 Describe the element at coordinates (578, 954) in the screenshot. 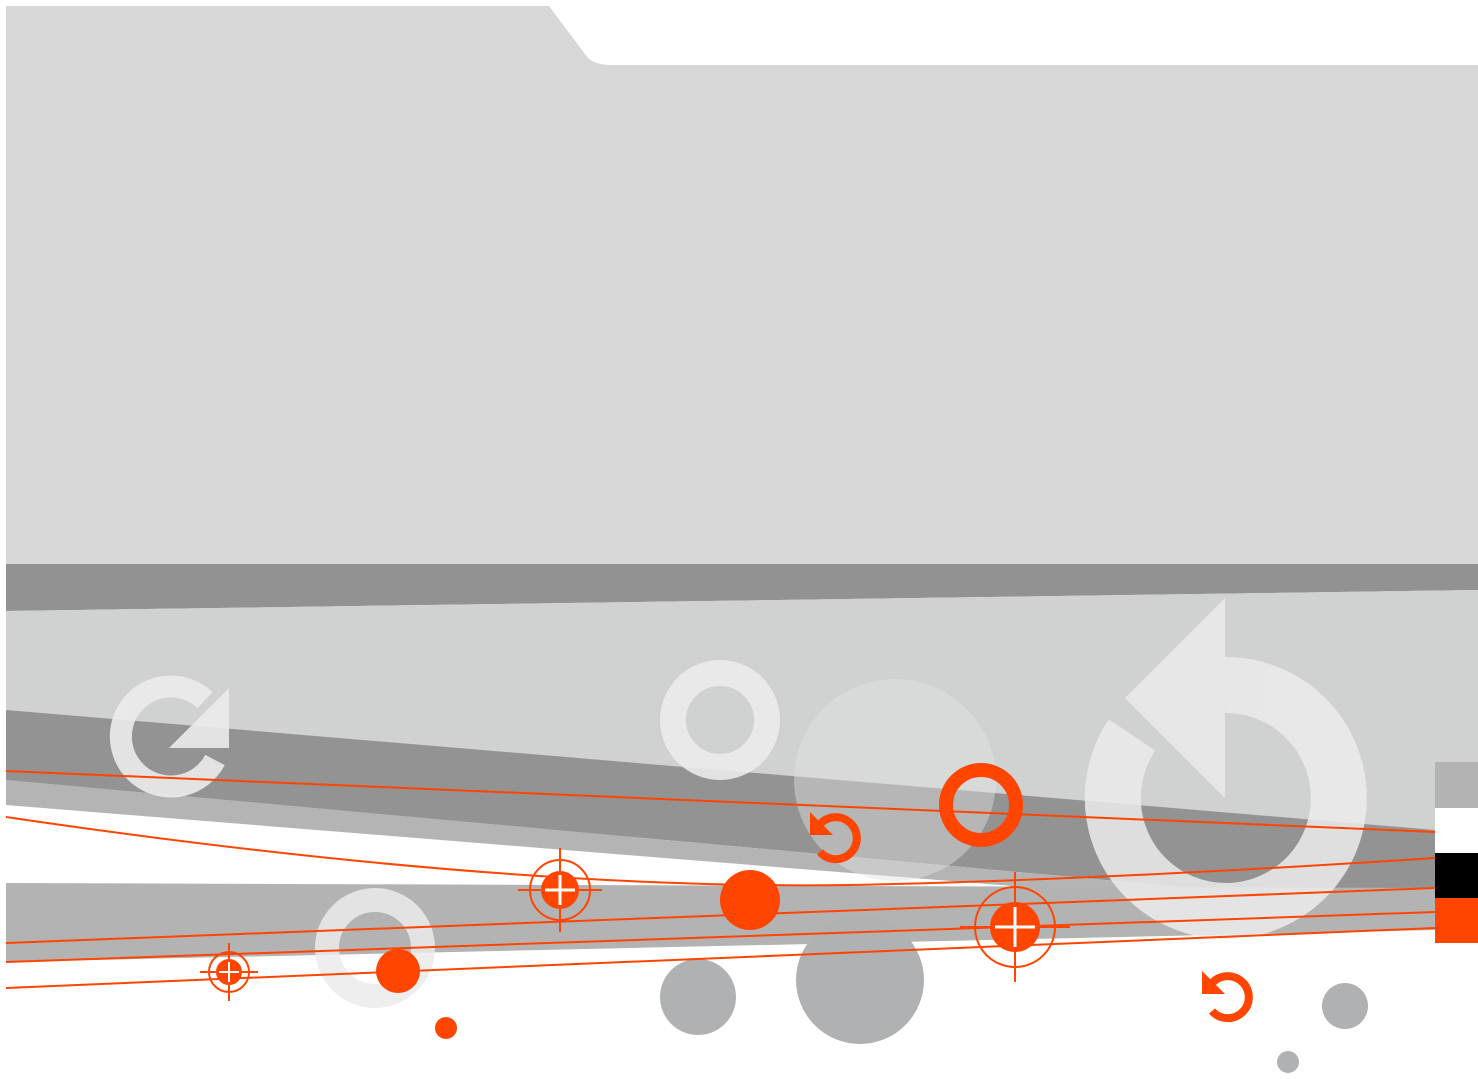

I see `orange-dots` at that location.